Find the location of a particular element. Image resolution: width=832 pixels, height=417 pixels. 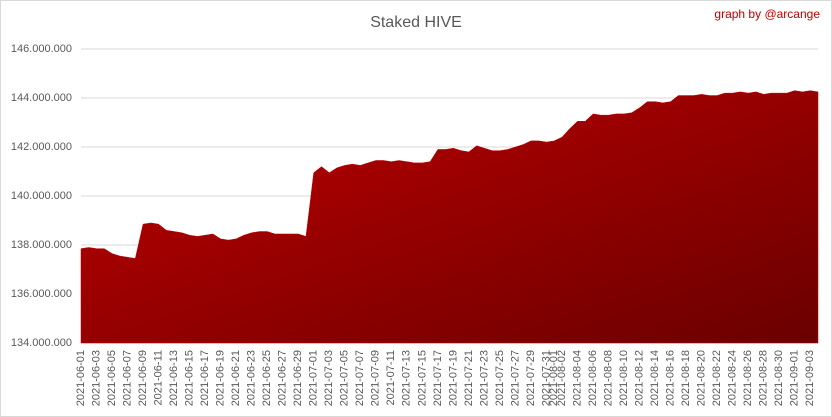

x-tick-label: 2021-08-12 is located at coordinates (639, 378).